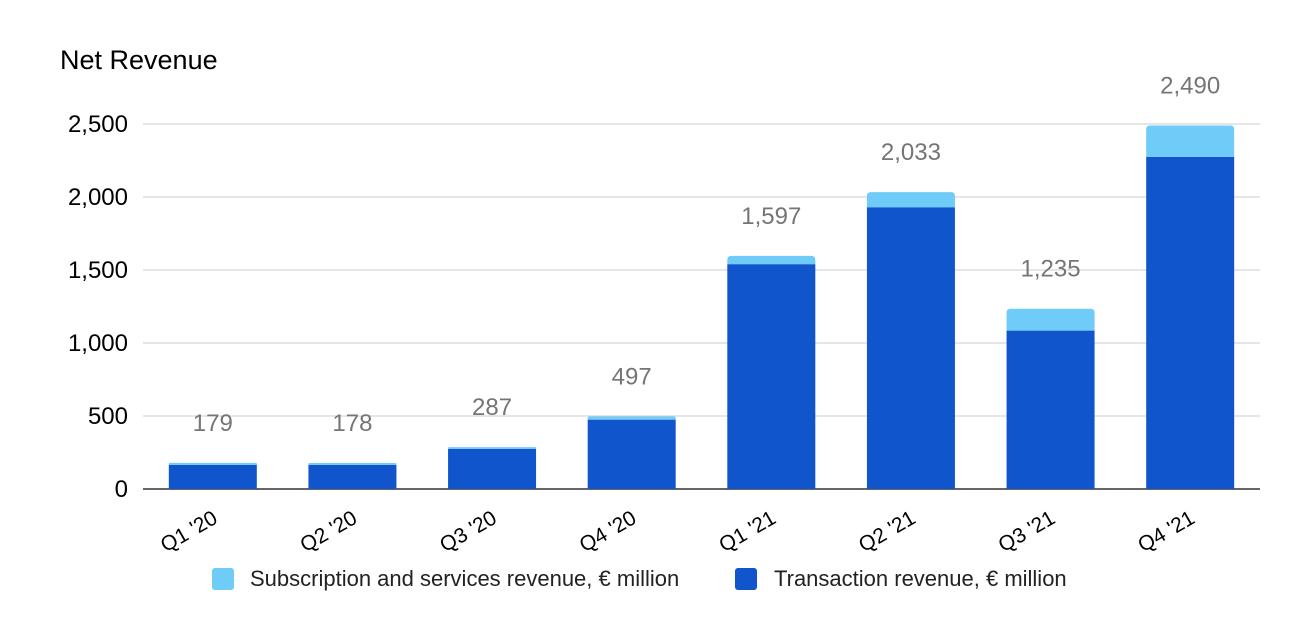  What do you see at coordinates (352, 423) in the screenshot?
I see `data-label: 178` at bounding box center [352, 423].